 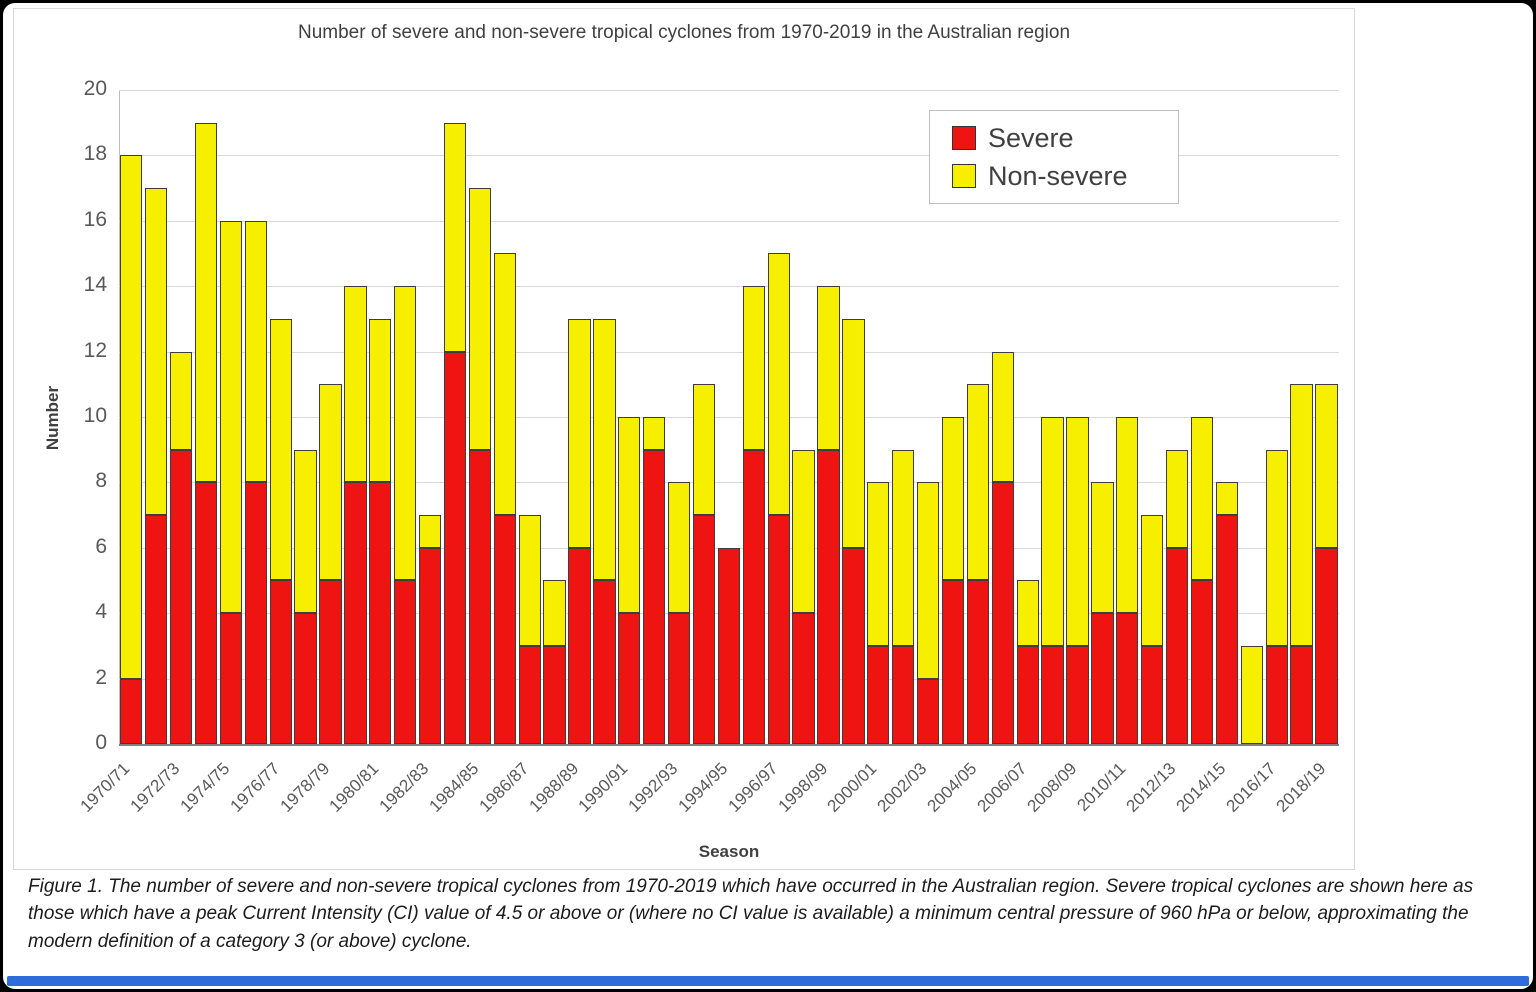 What do you see at coordinates (101, 677) in the screenshot?
I see `y-tick-label-2: 2` at bounding box center [101, 677].